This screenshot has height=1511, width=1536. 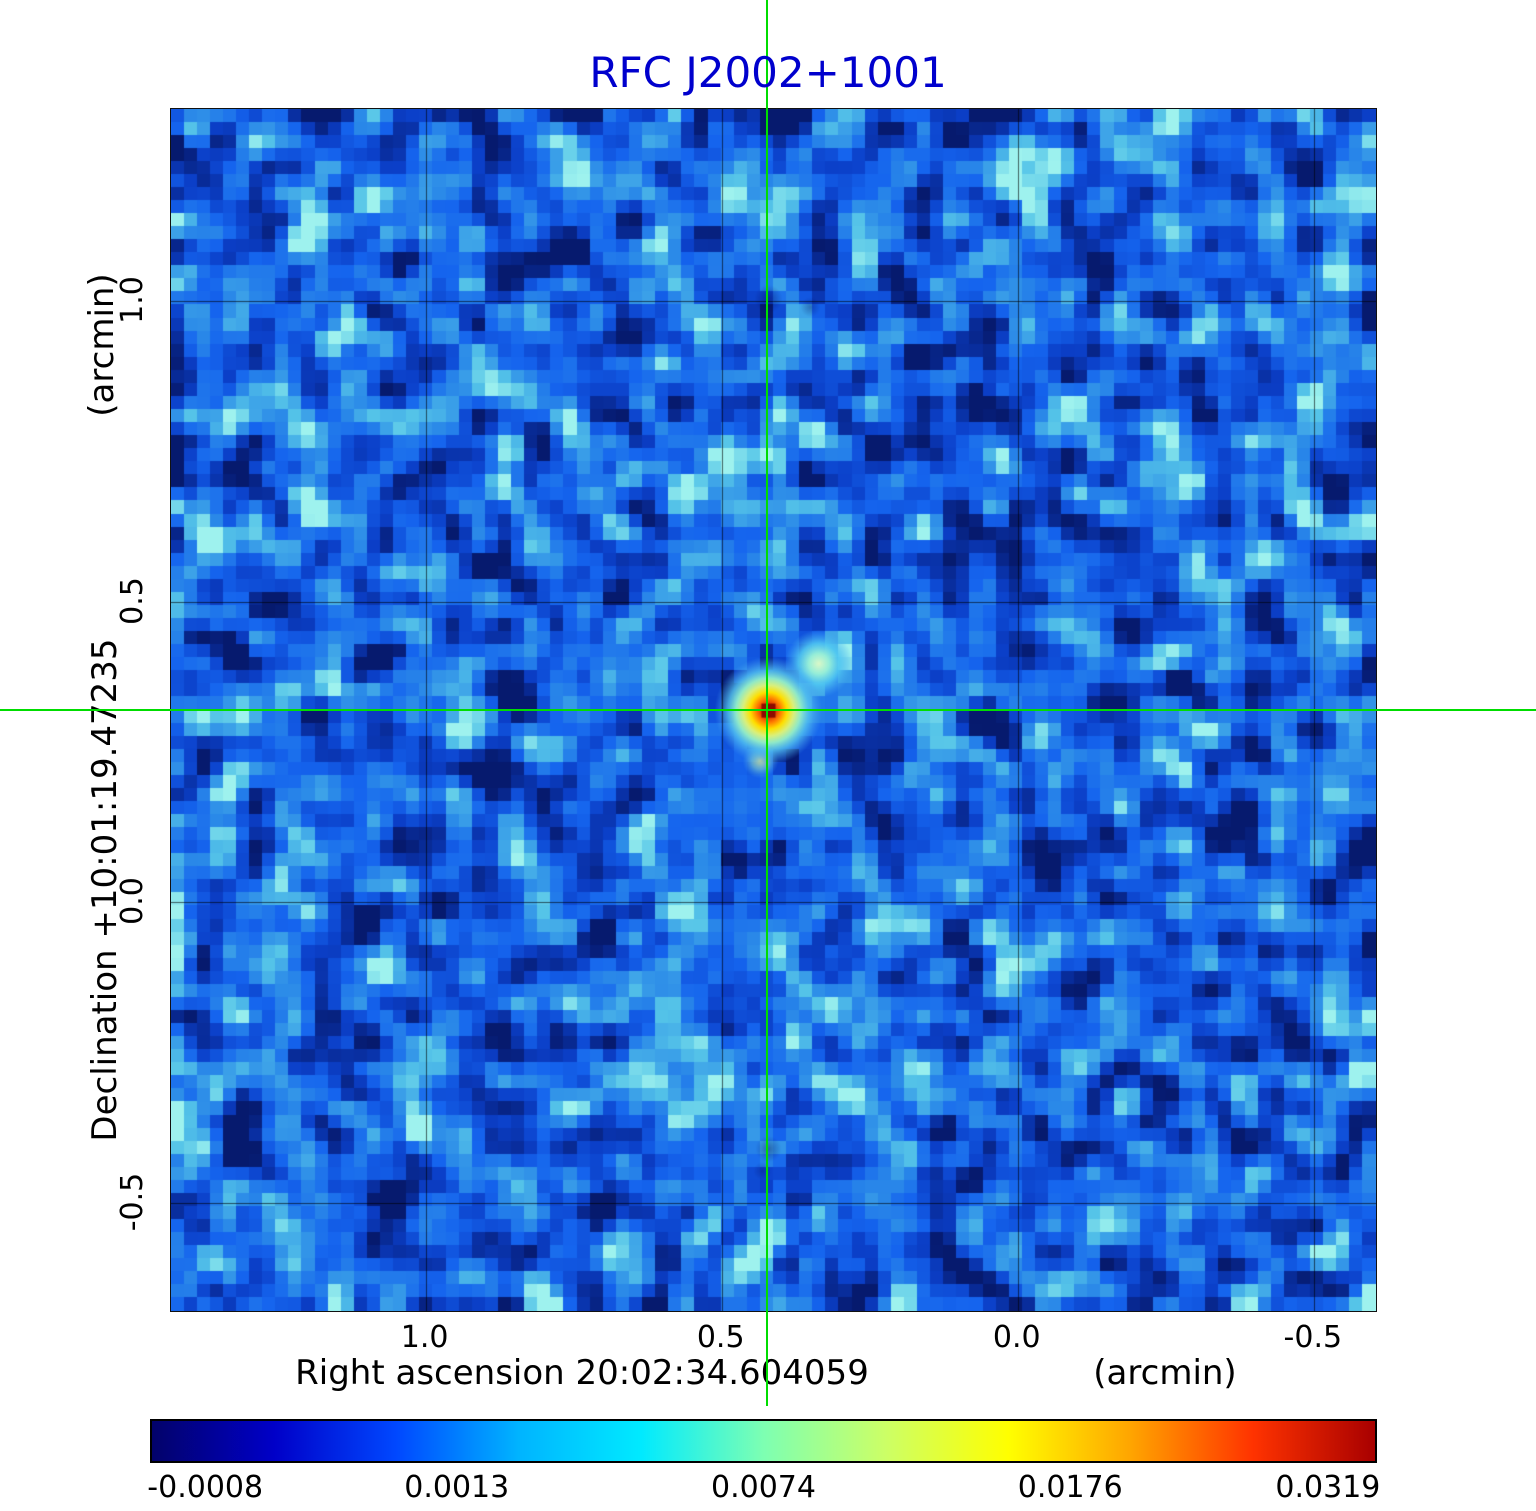 I want to click on crosshair-vertical, so click(x=767, y=703).